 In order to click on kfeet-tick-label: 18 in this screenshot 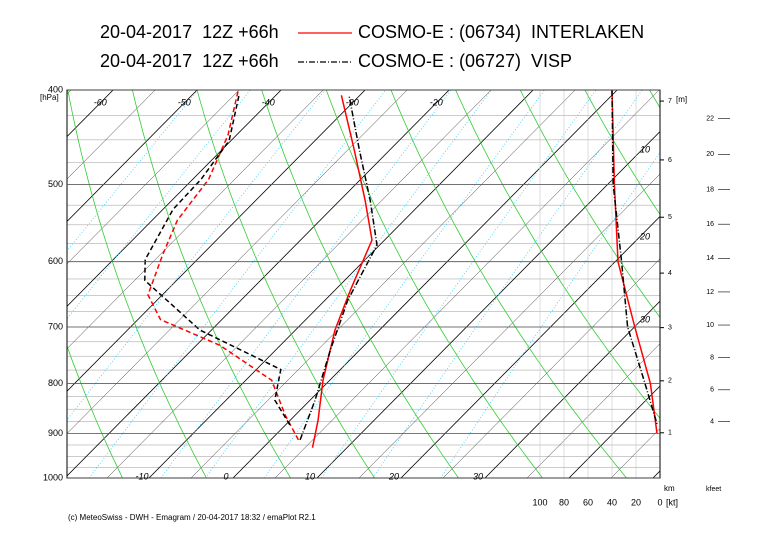, I will do `click(710, 189)`.